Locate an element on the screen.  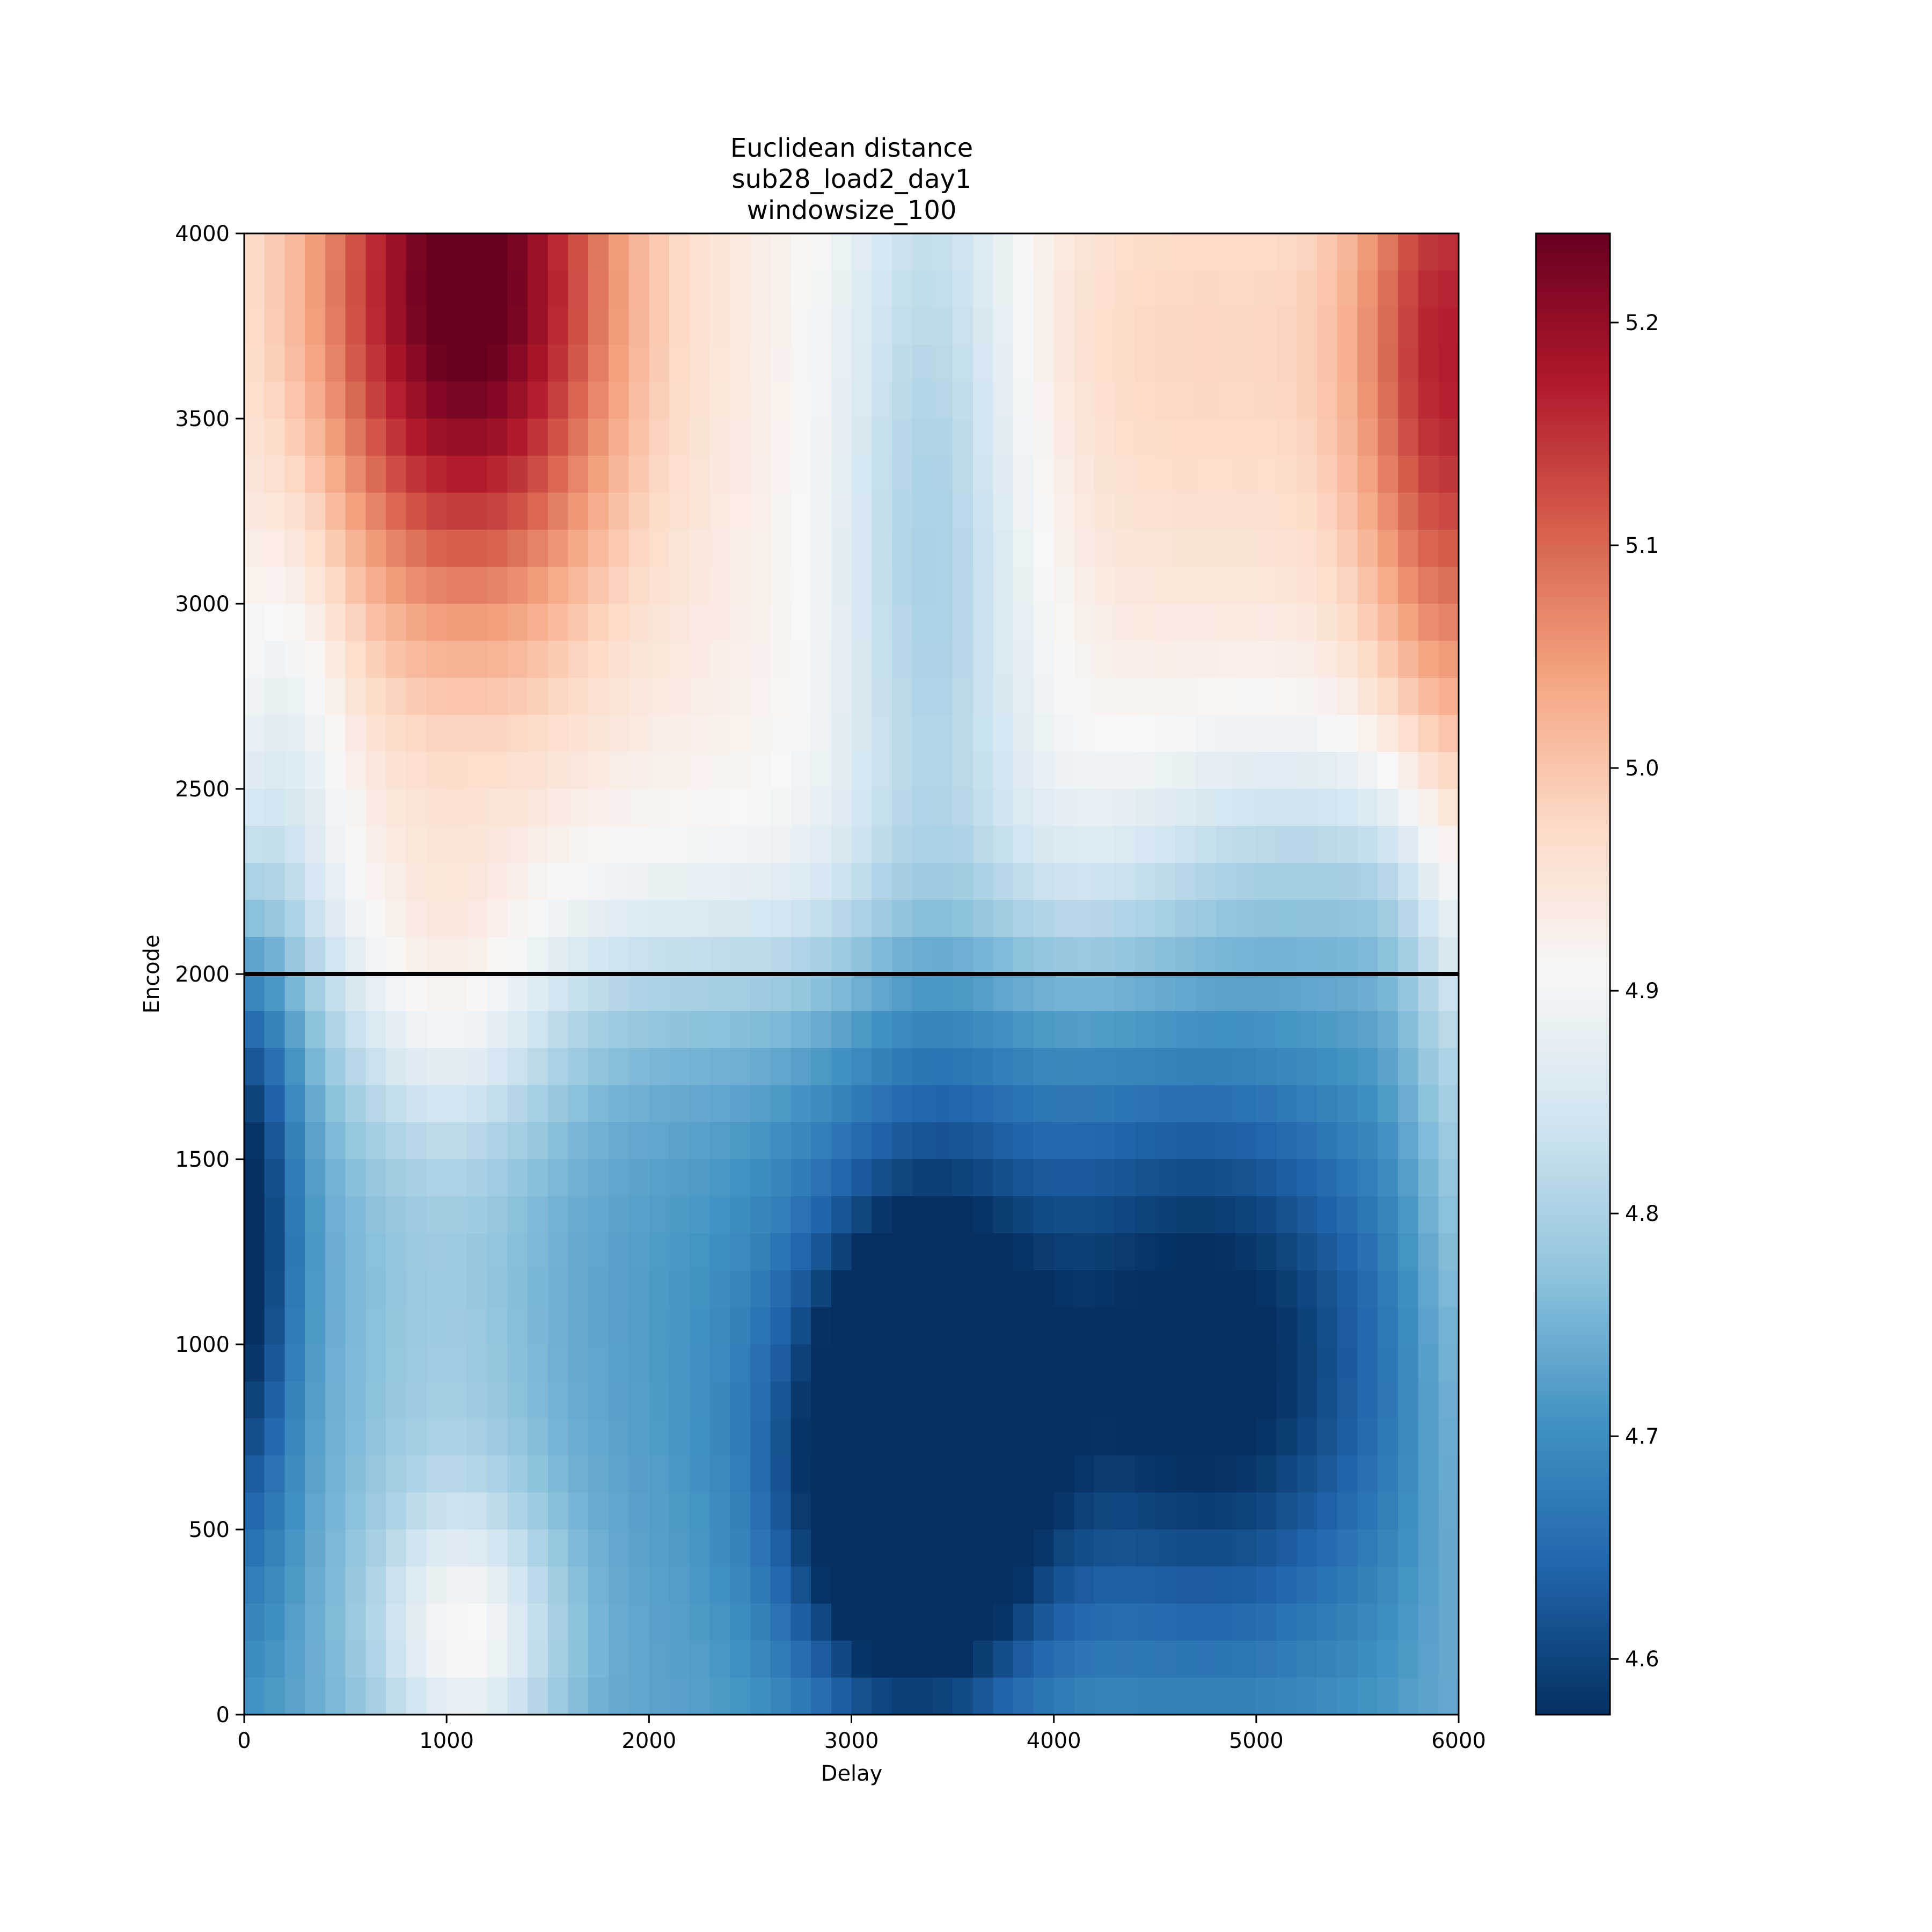
x-tick-label: 3000 is located at coordinates (851, 1741).